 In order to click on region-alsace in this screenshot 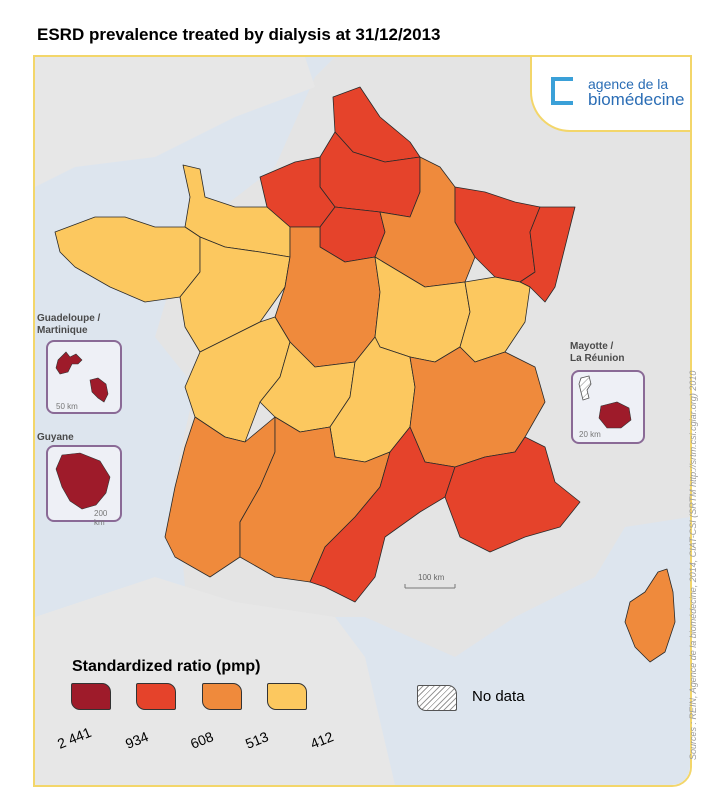, I will do `click(547, 254)`.